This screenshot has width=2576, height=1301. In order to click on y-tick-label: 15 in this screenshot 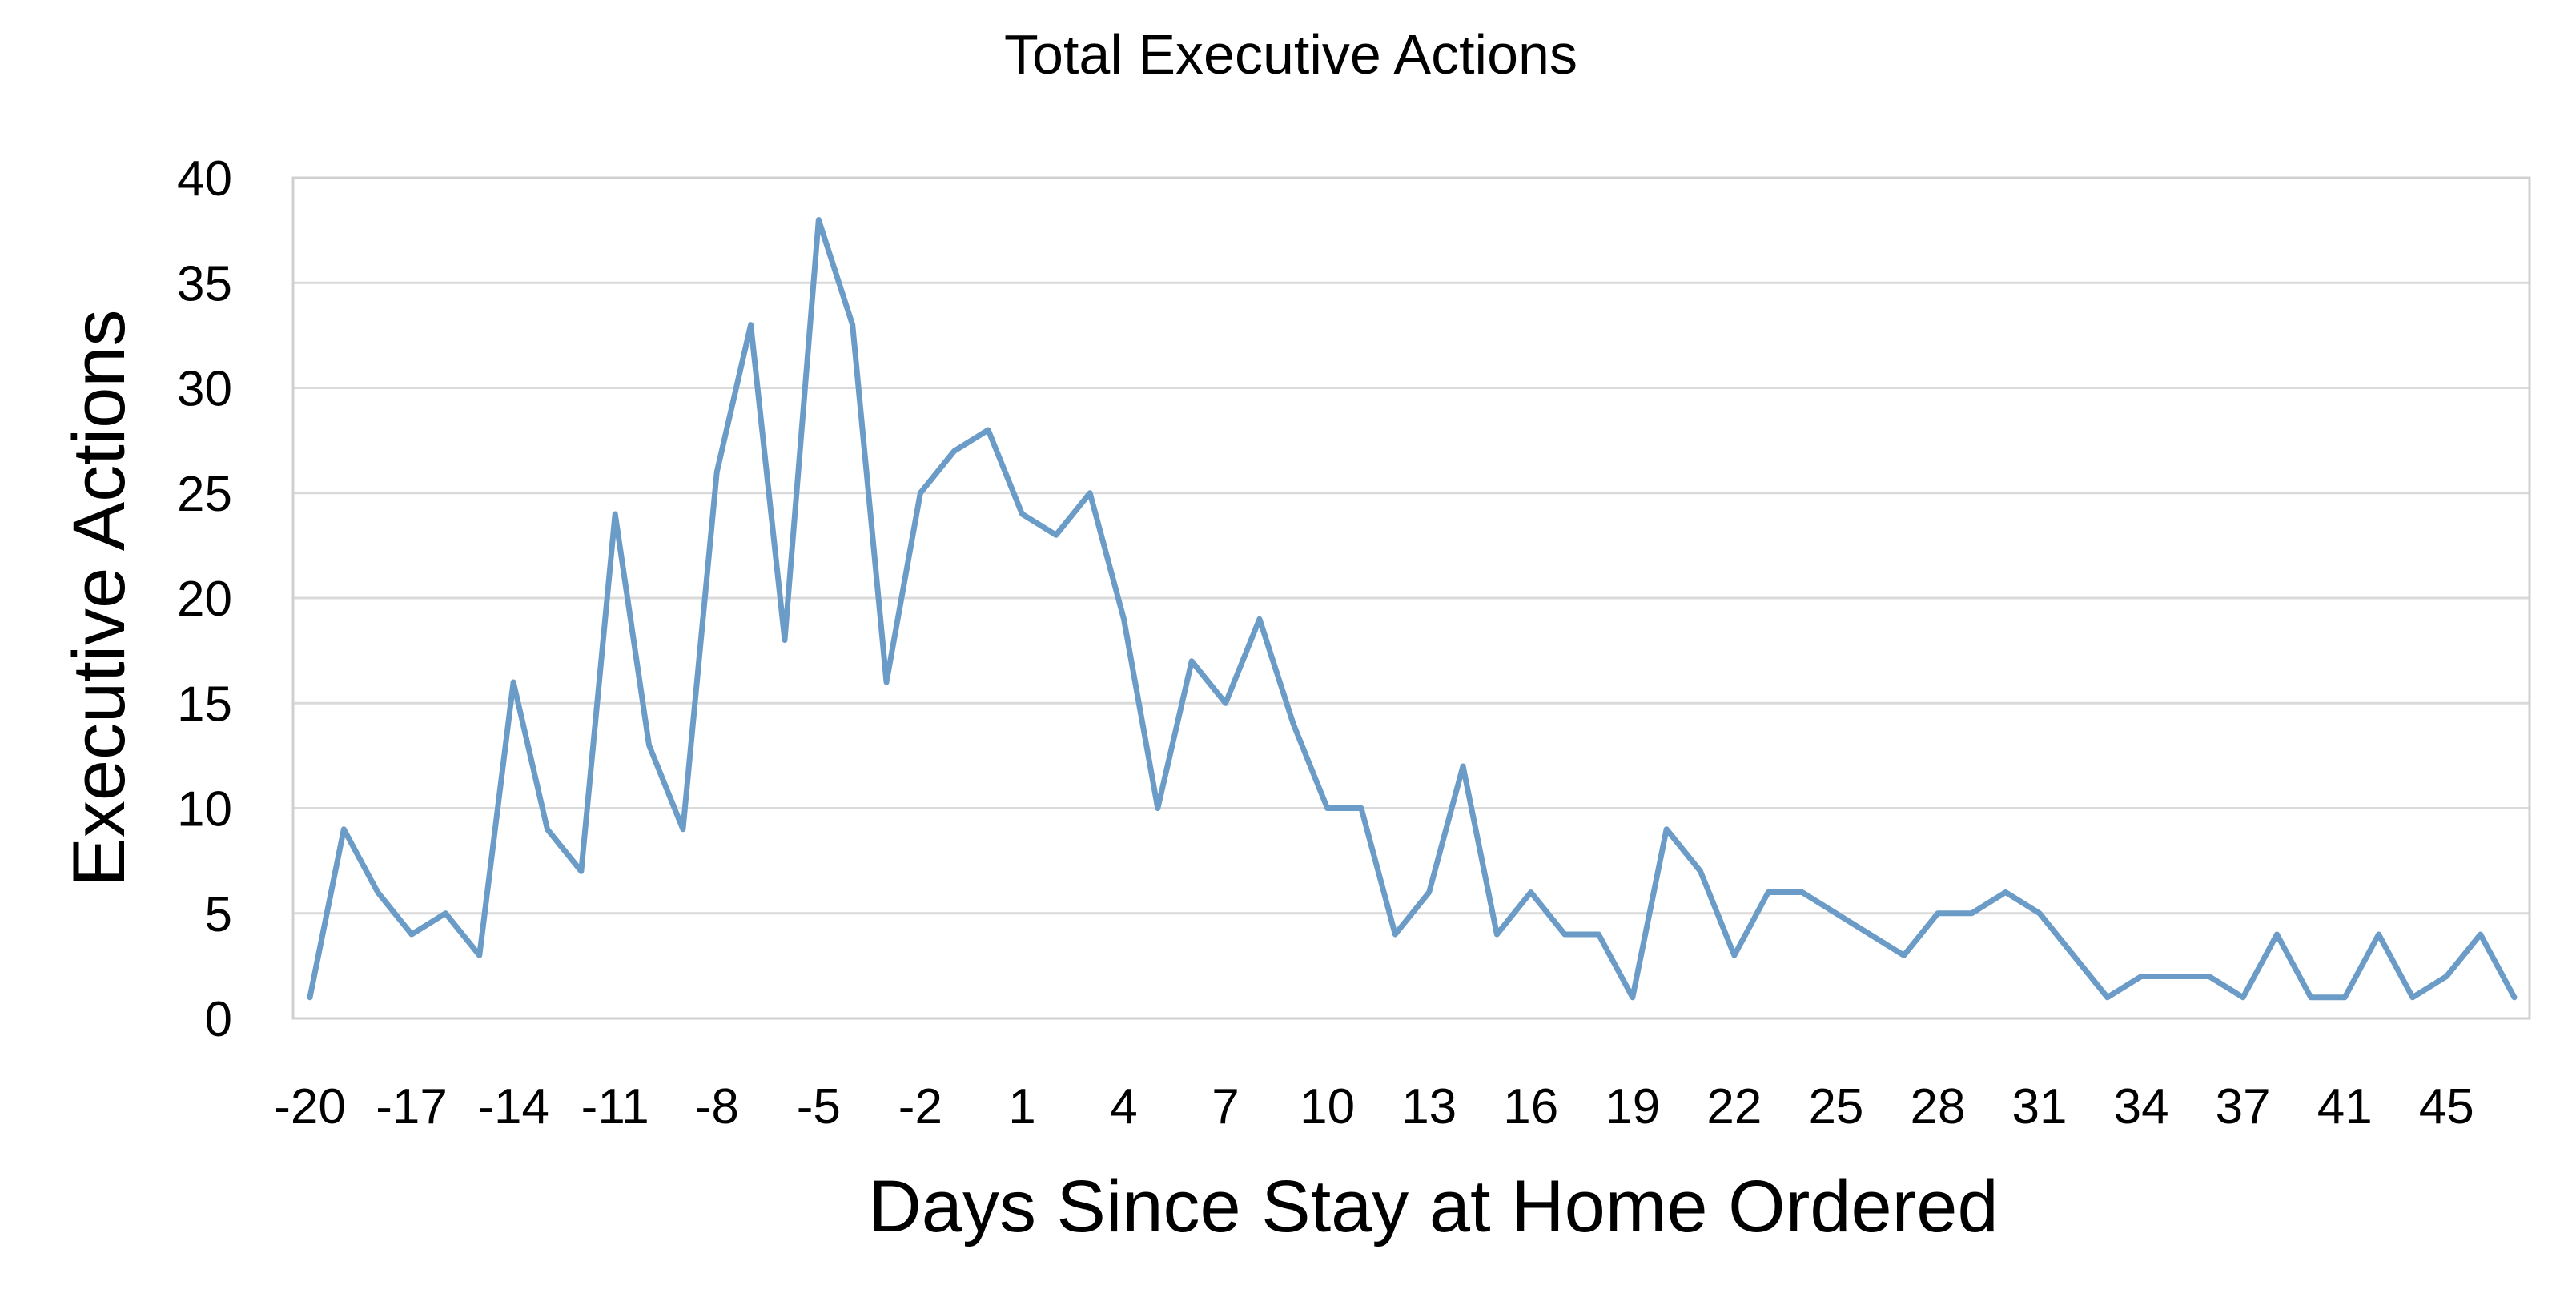, I will do `click(204, 704)`.